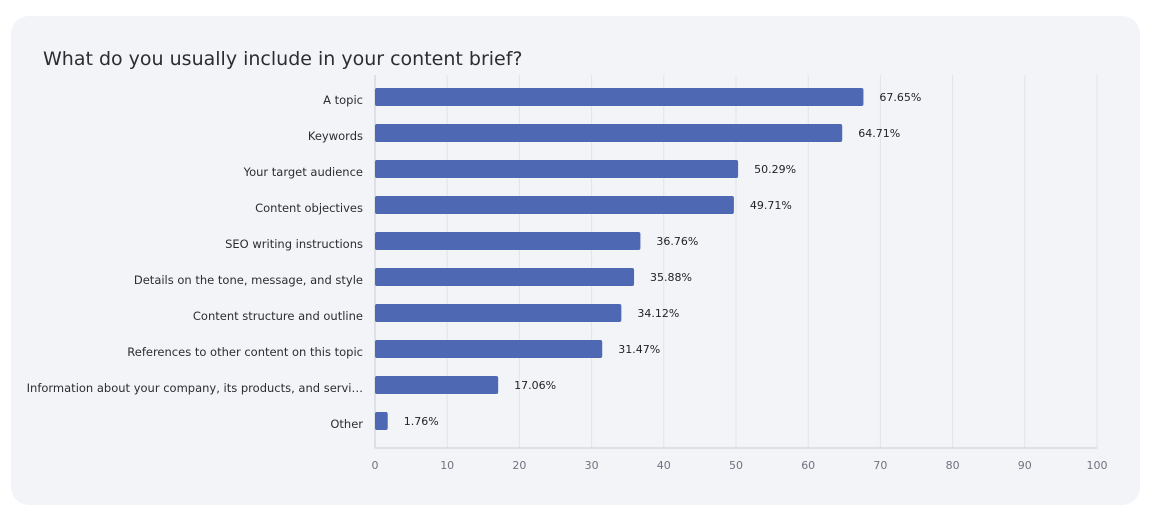  Describe the element at coordinates (953, 465) in the screenshot. I see `x-tick-label: 80` at that location.